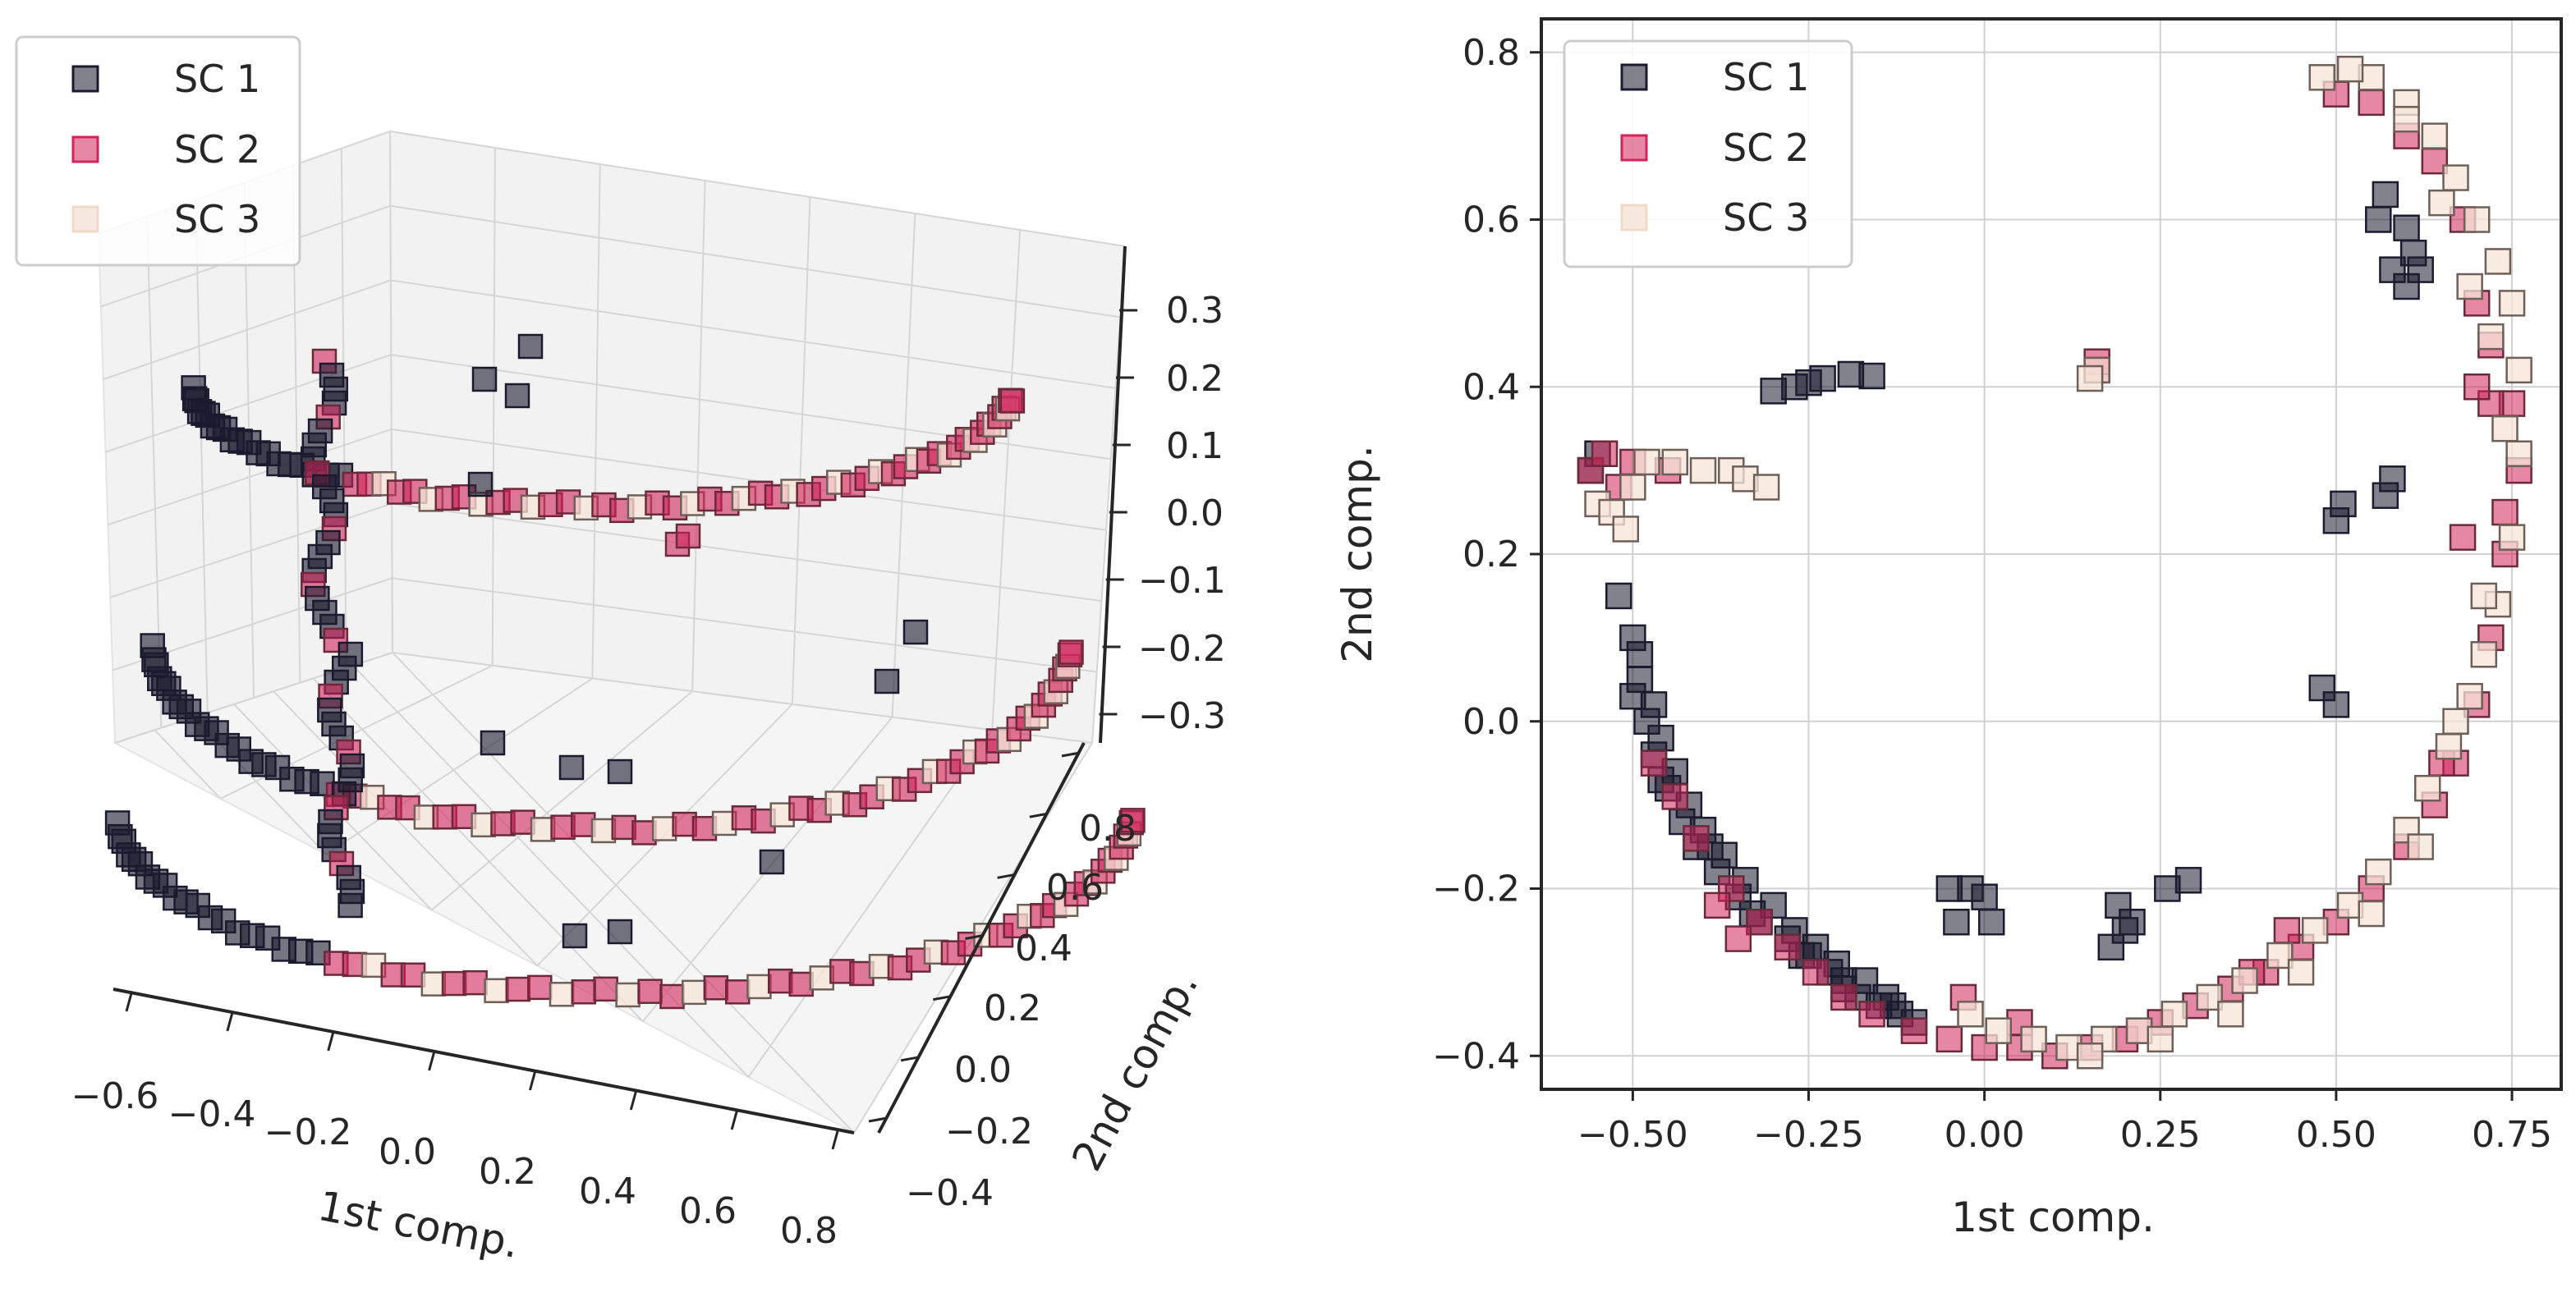 The height and width of the screenshot is (1297, 2576). I want to click on x3d-axis-label: 1st comp., so click(419, 1225).